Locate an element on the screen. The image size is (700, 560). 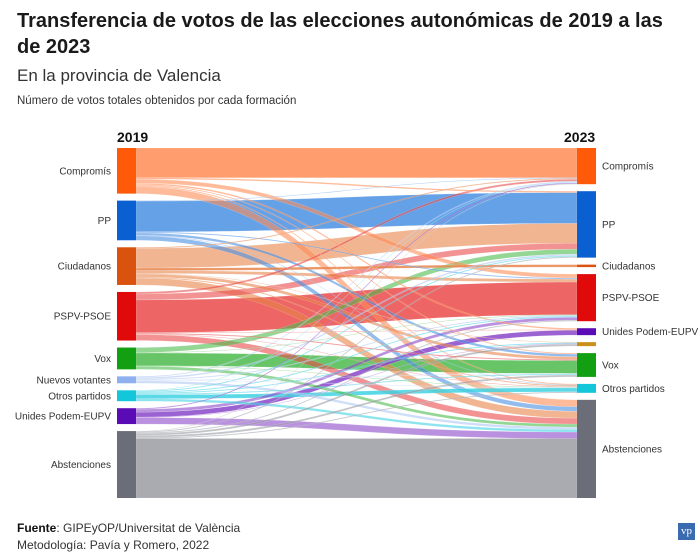
chart-subtitle: En la provincia de Valencia is located at coordinates (119, 75).